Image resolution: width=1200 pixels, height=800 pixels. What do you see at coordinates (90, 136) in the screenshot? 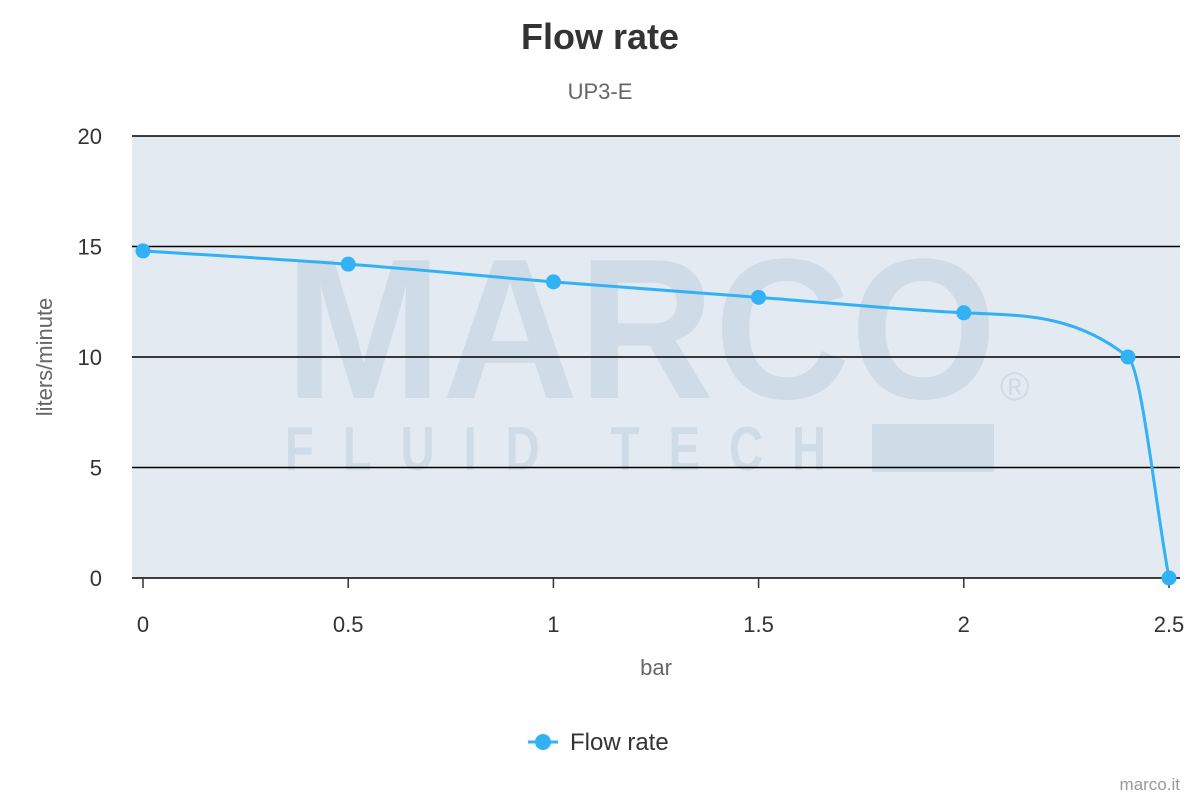
I see `y-tick-label-4: 20` at bounding box center [90, 136].